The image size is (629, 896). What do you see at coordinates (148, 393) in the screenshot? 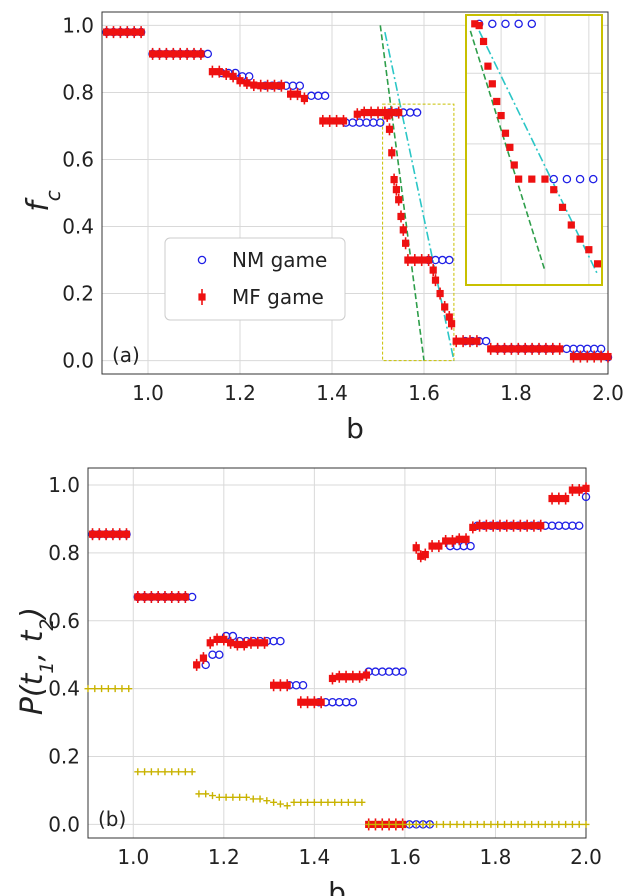
I see `x-tick-label: 1.0` at bounding box center [148, 393].